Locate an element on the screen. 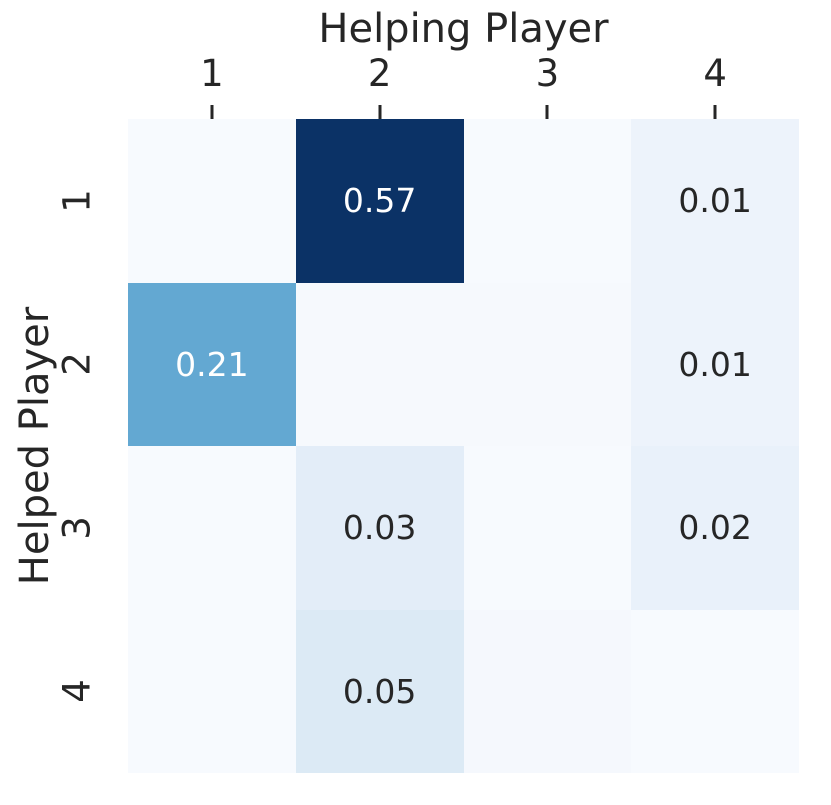  heatmap-cell-value: 0.05 is located at coordinates (379, 691).